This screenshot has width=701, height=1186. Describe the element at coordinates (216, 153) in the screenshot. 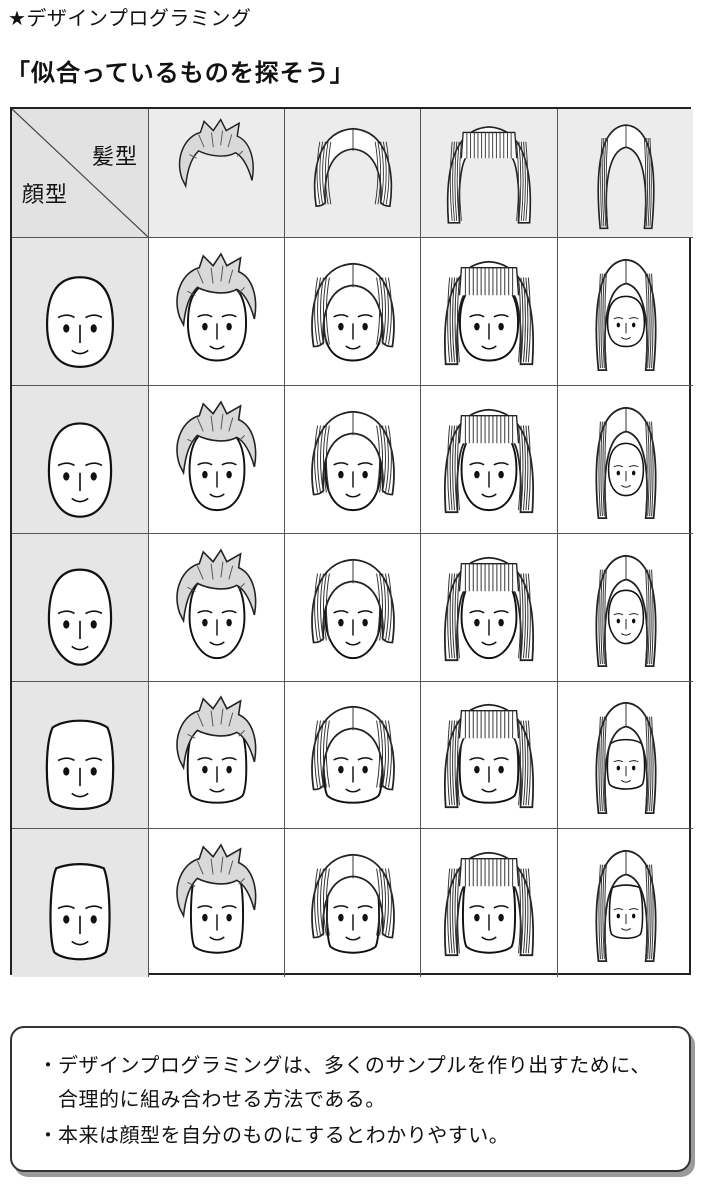

I see `spiky-short-hair-icon` at that location.